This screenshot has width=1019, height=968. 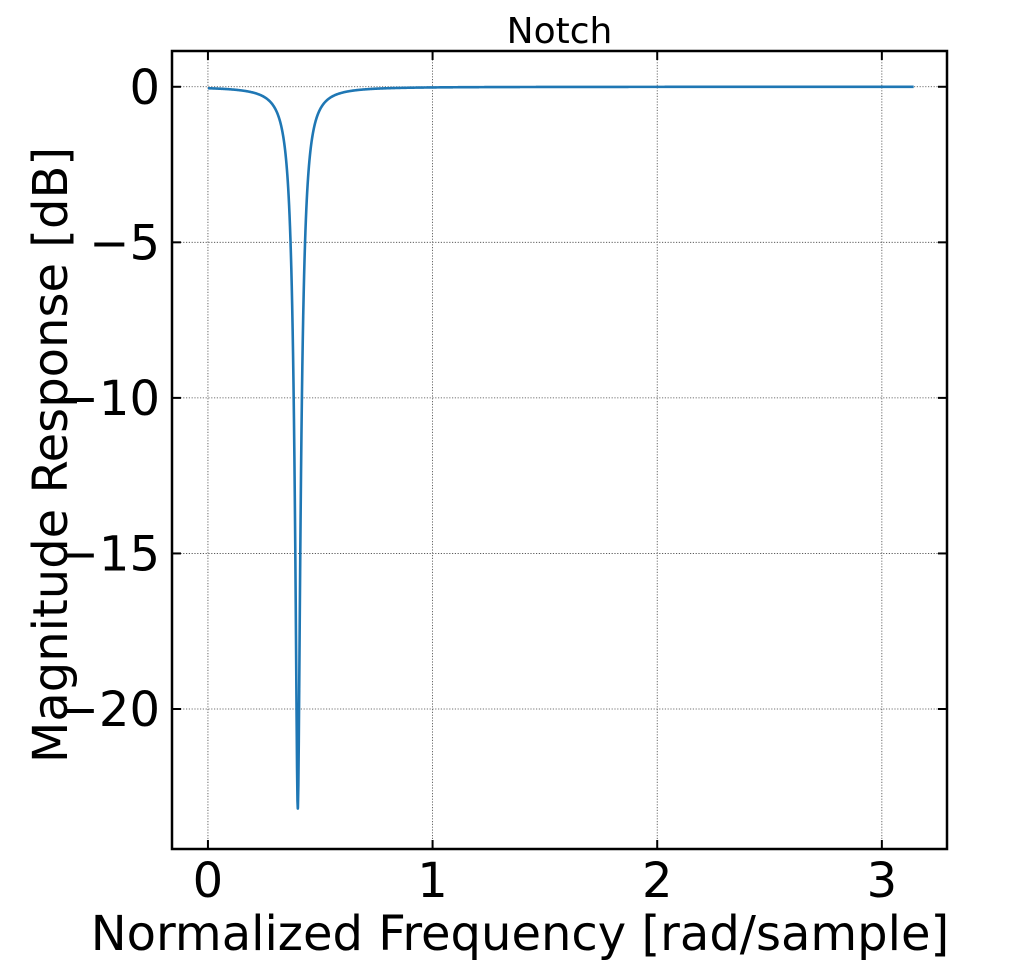 I want to click on y-tick-label: 0, so click(x=144, y=88).